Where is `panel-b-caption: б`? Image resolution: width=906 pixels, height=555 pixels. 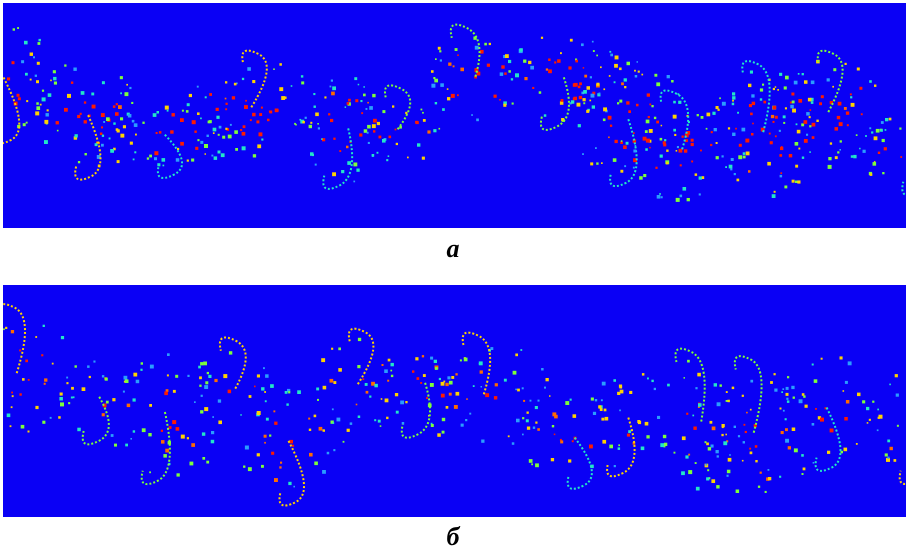 panel-b-caption: б is located at coordinates (453, 536).